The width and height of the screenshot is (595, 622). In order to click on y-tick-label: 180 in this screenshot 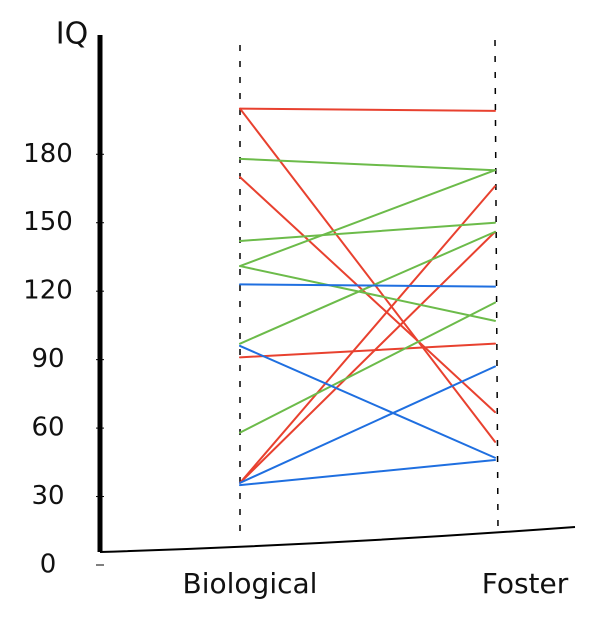, I will do `click(48, 154)`.